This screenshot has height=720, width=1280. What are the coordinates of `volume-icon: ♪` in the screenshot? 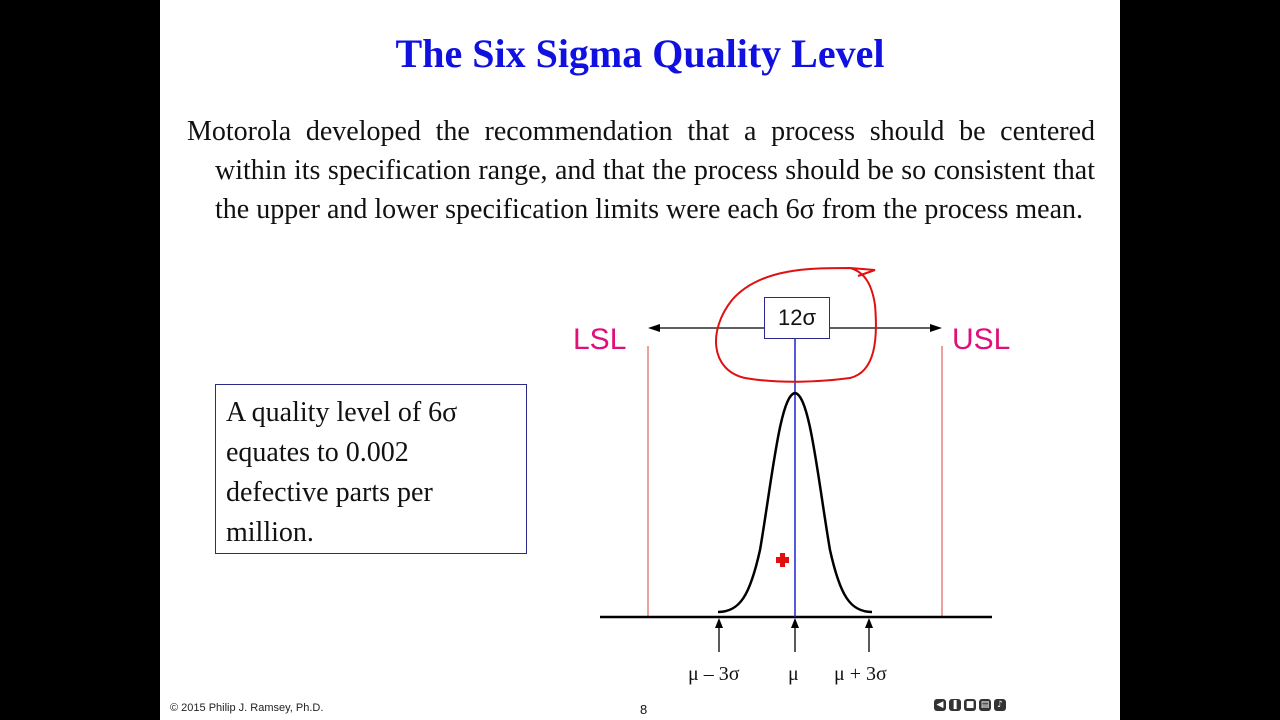 It's located at (1000, 705).